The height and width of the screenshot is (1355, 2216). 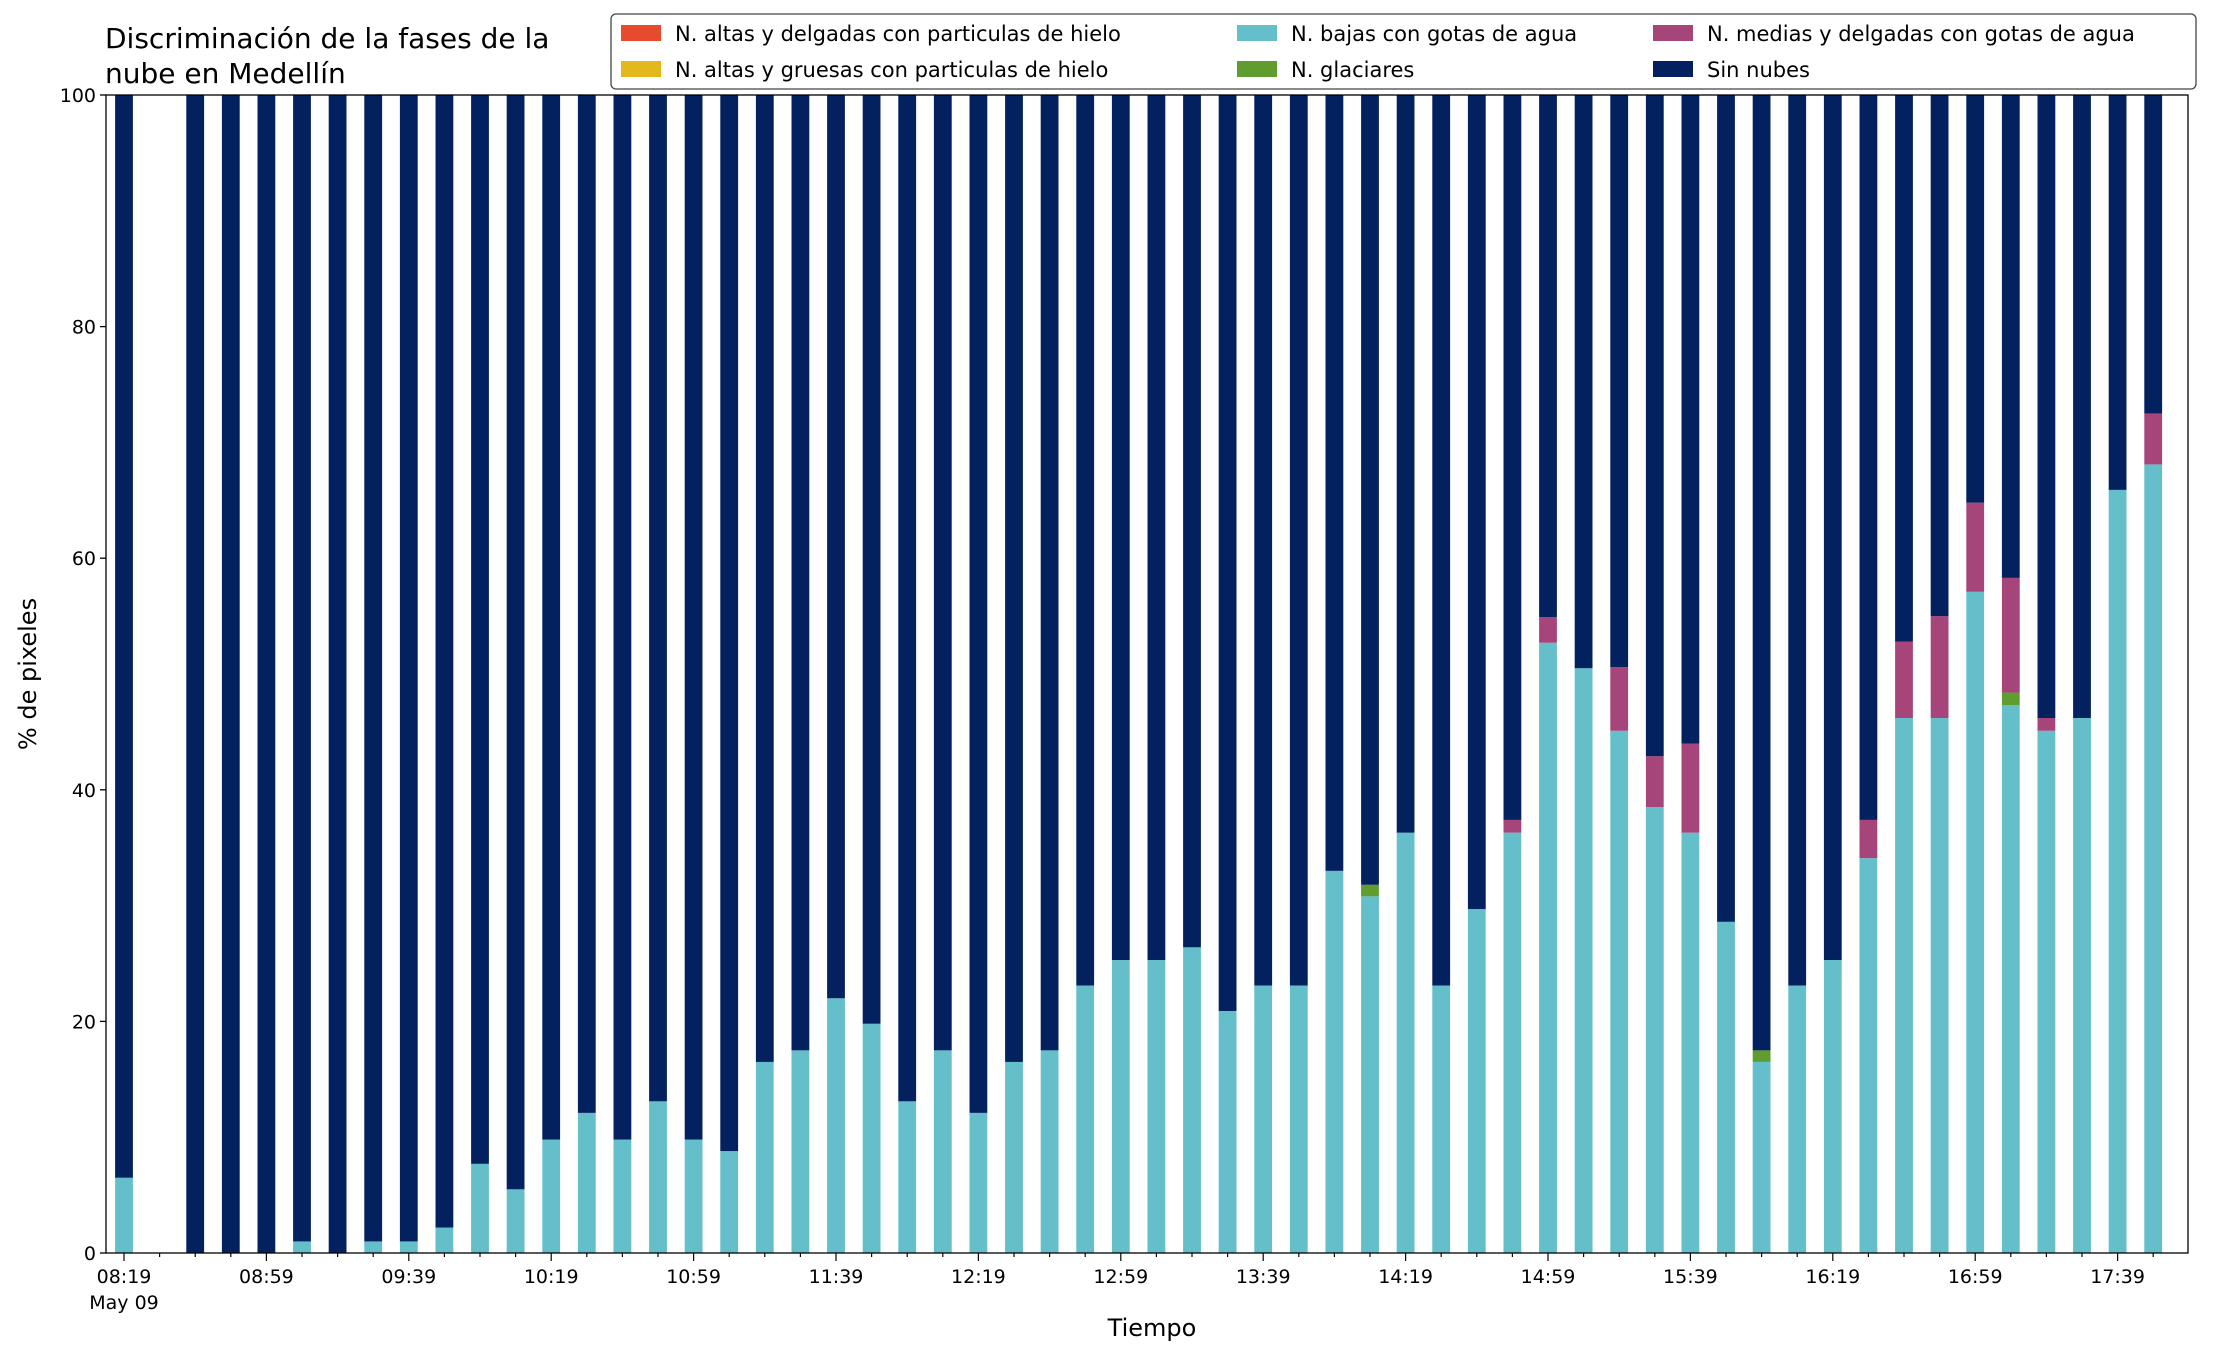 What do you see at coordinates (84, 1022) in the screenshot?
I see `y-tick-label: 20` at bounding box center [84, 1022].